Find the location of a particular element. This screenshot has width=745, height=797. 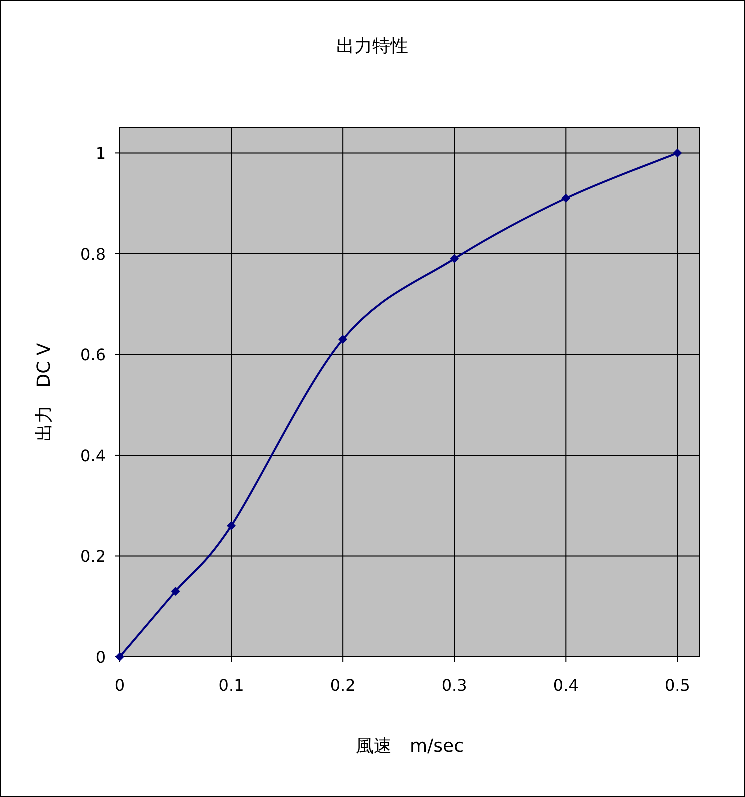

x-axis-title: 風速 m/sec is located at coordinates (410, 746).